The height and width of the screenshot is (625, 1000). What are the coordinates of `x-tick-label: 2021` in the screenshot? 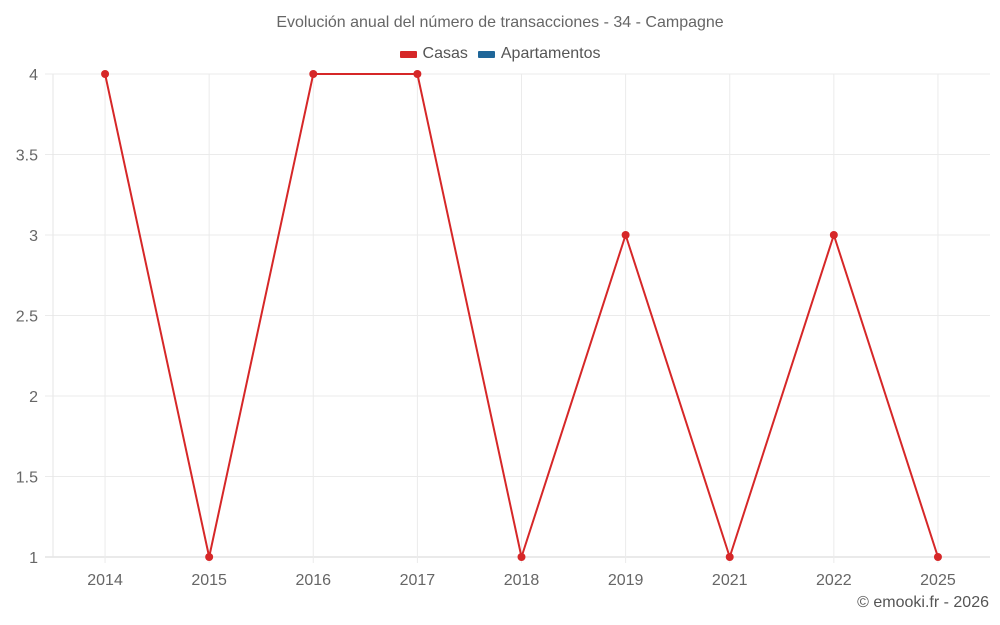 It's located at (730, 580).